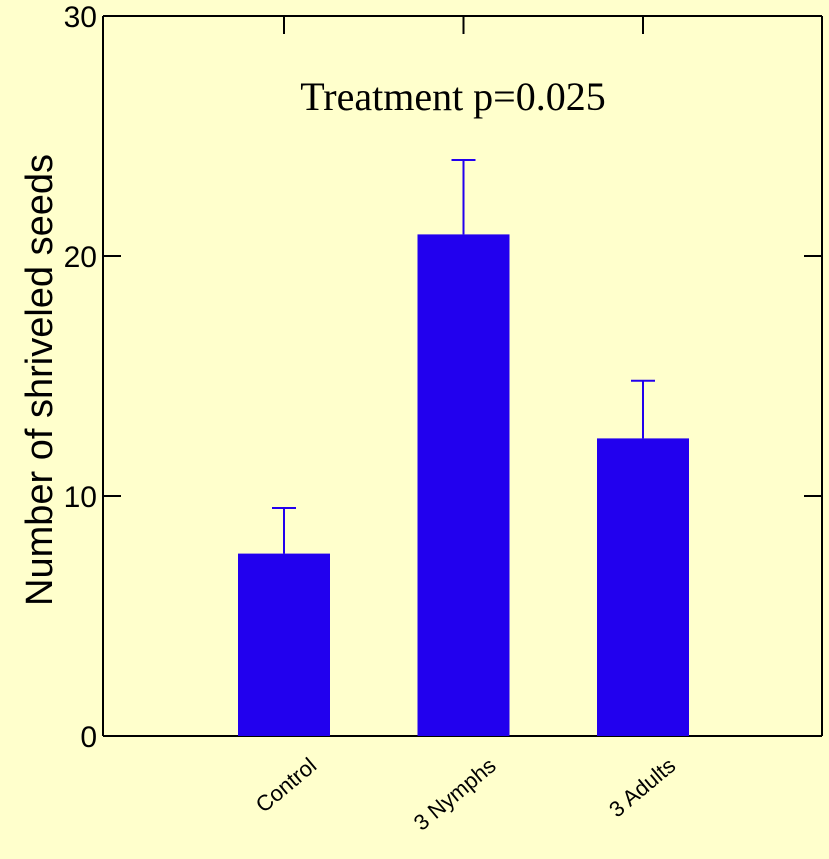 This screenshot has width=829, height=859. What do you see at coordinates (80, 497) in the screenshot?
I see `y-tick-label: 10` at bounding box center [80, 497].